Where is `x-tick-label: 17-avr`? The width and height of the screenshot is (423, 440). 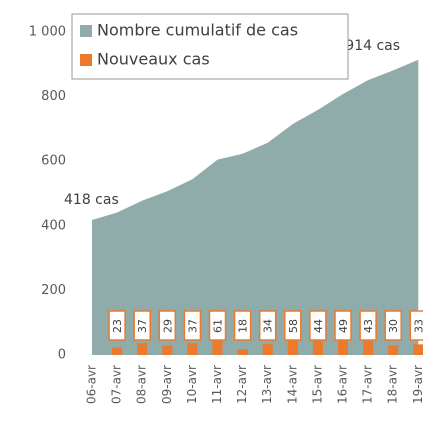
x-tick-label: 17-avr is located at coordinates (368, 384).